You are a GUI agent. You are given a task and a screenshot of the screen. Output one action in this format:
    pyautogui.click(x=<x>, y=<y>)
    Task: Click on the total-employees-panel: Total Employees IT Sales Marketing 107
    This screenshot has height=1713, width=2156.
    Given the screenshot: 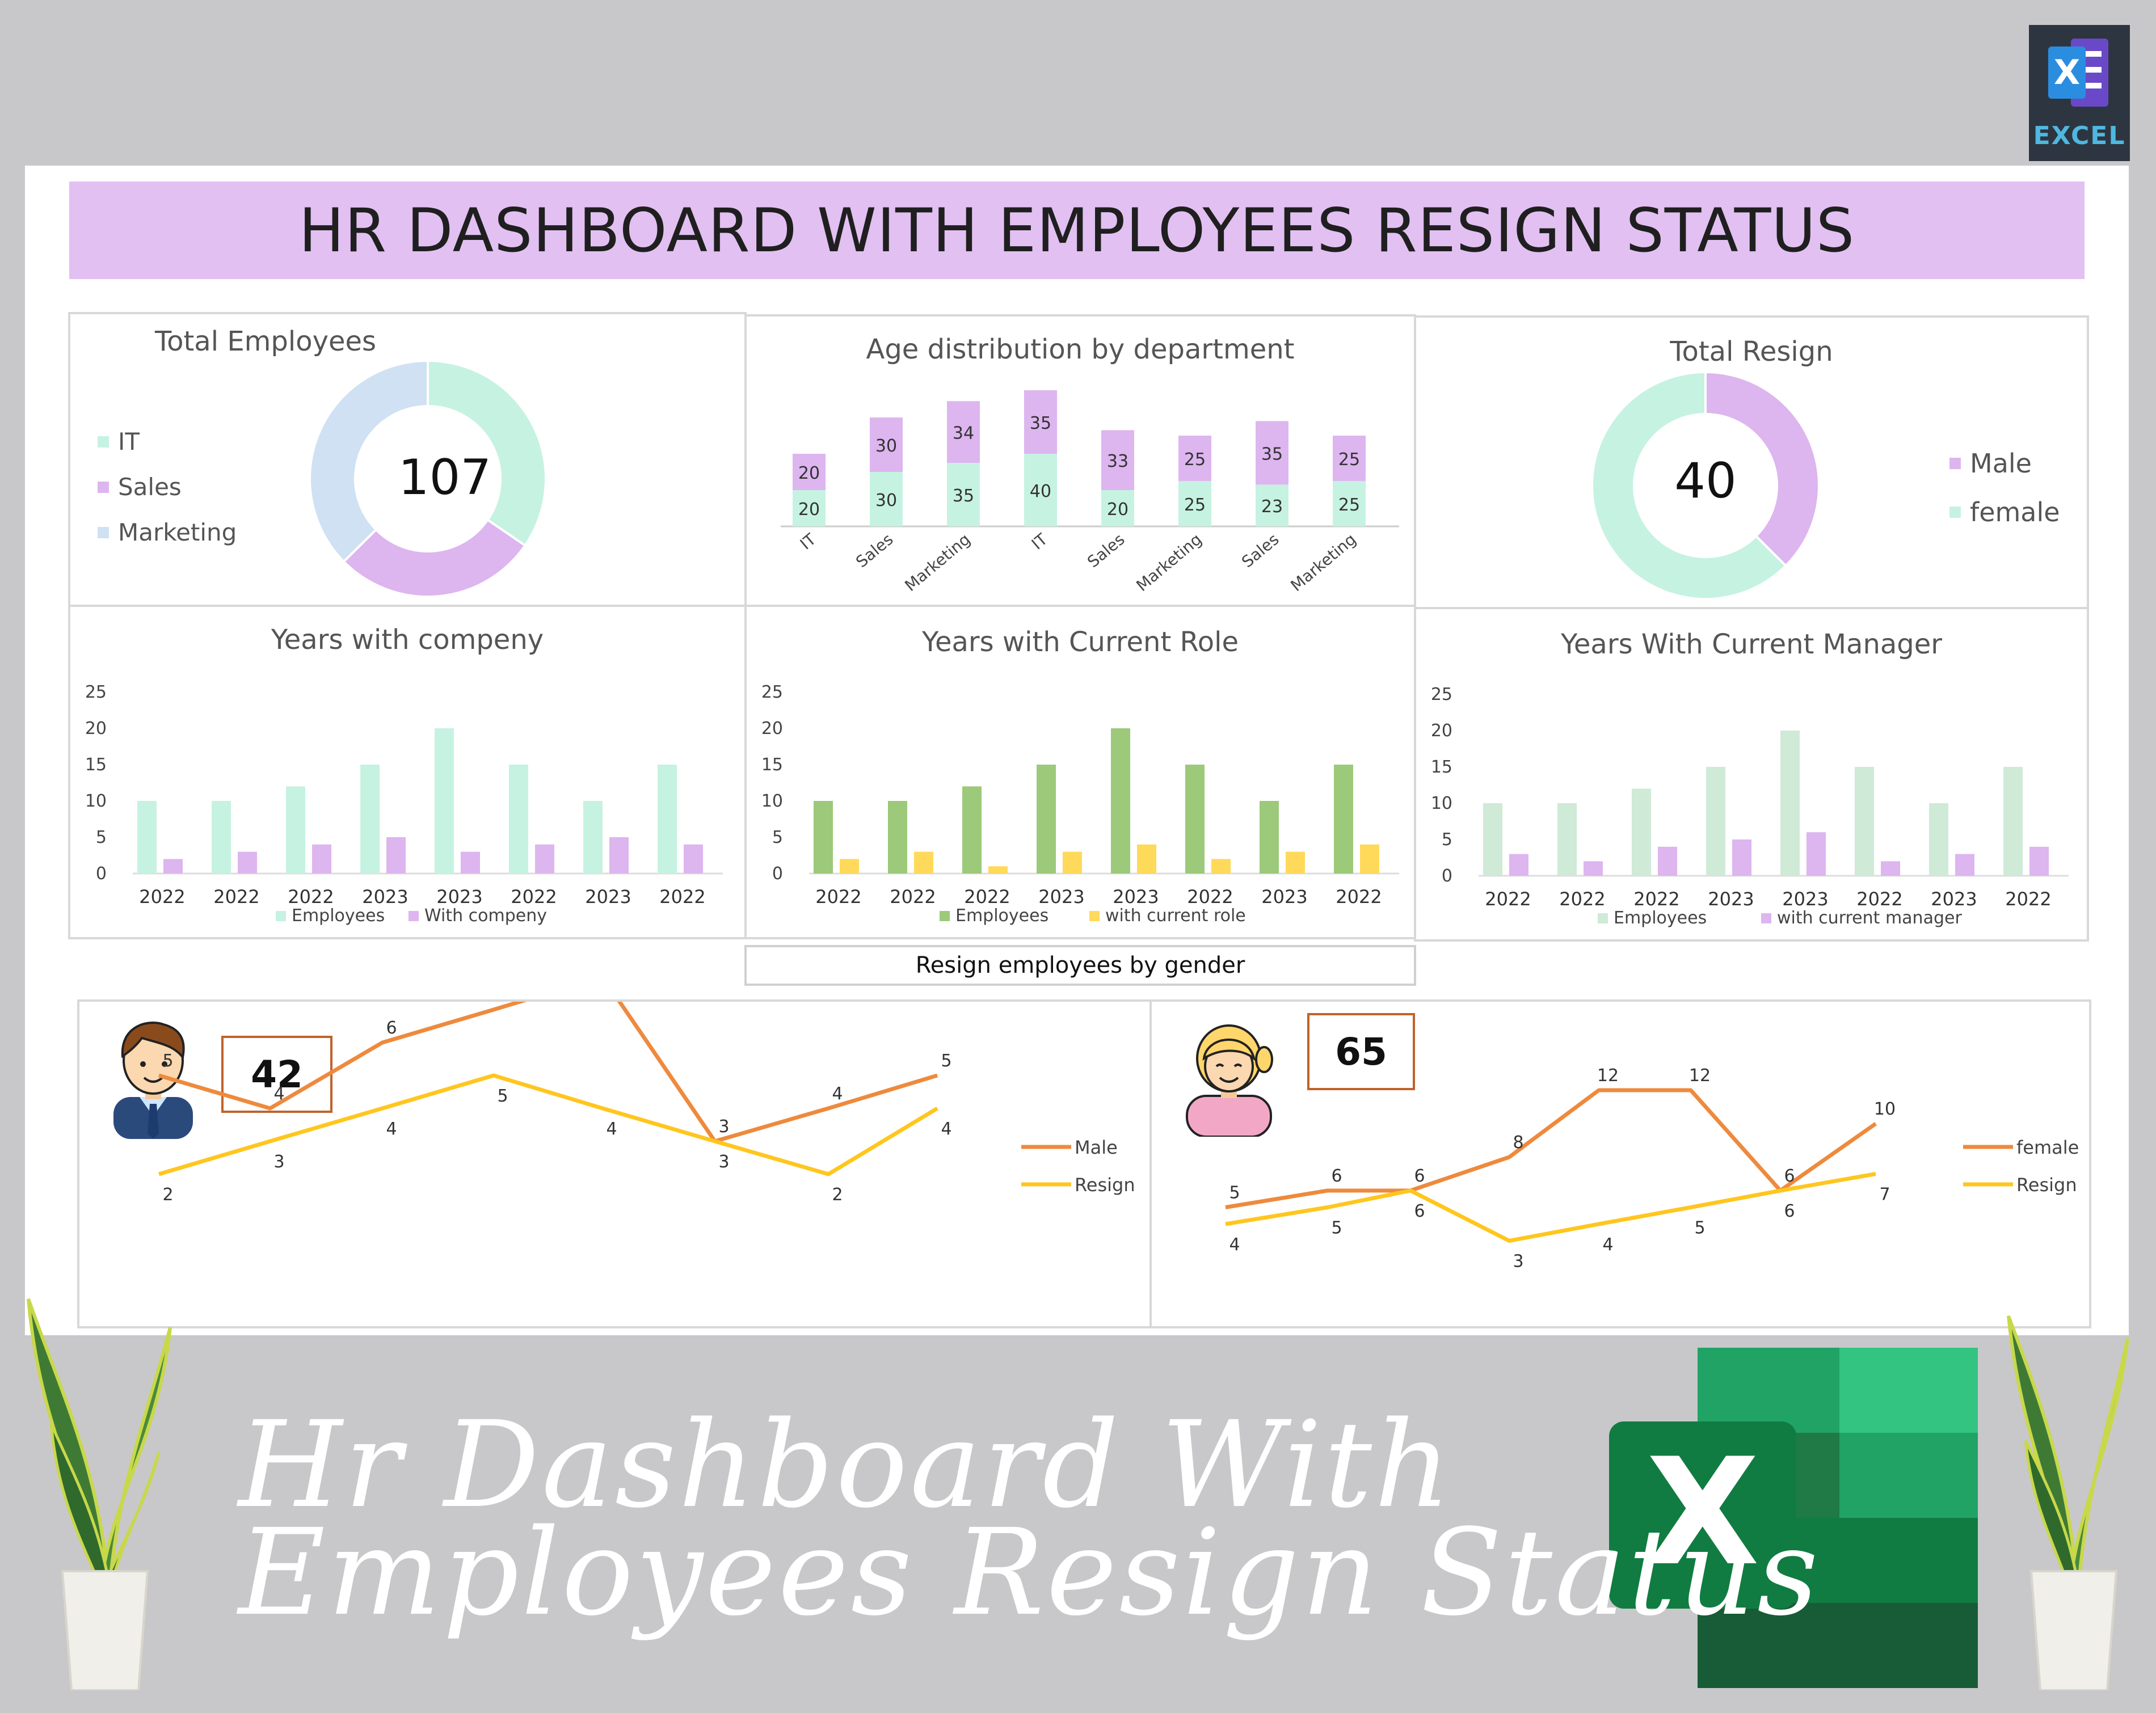 What is the action you would take?
    pyautogui.click(x=408, y=460)
    